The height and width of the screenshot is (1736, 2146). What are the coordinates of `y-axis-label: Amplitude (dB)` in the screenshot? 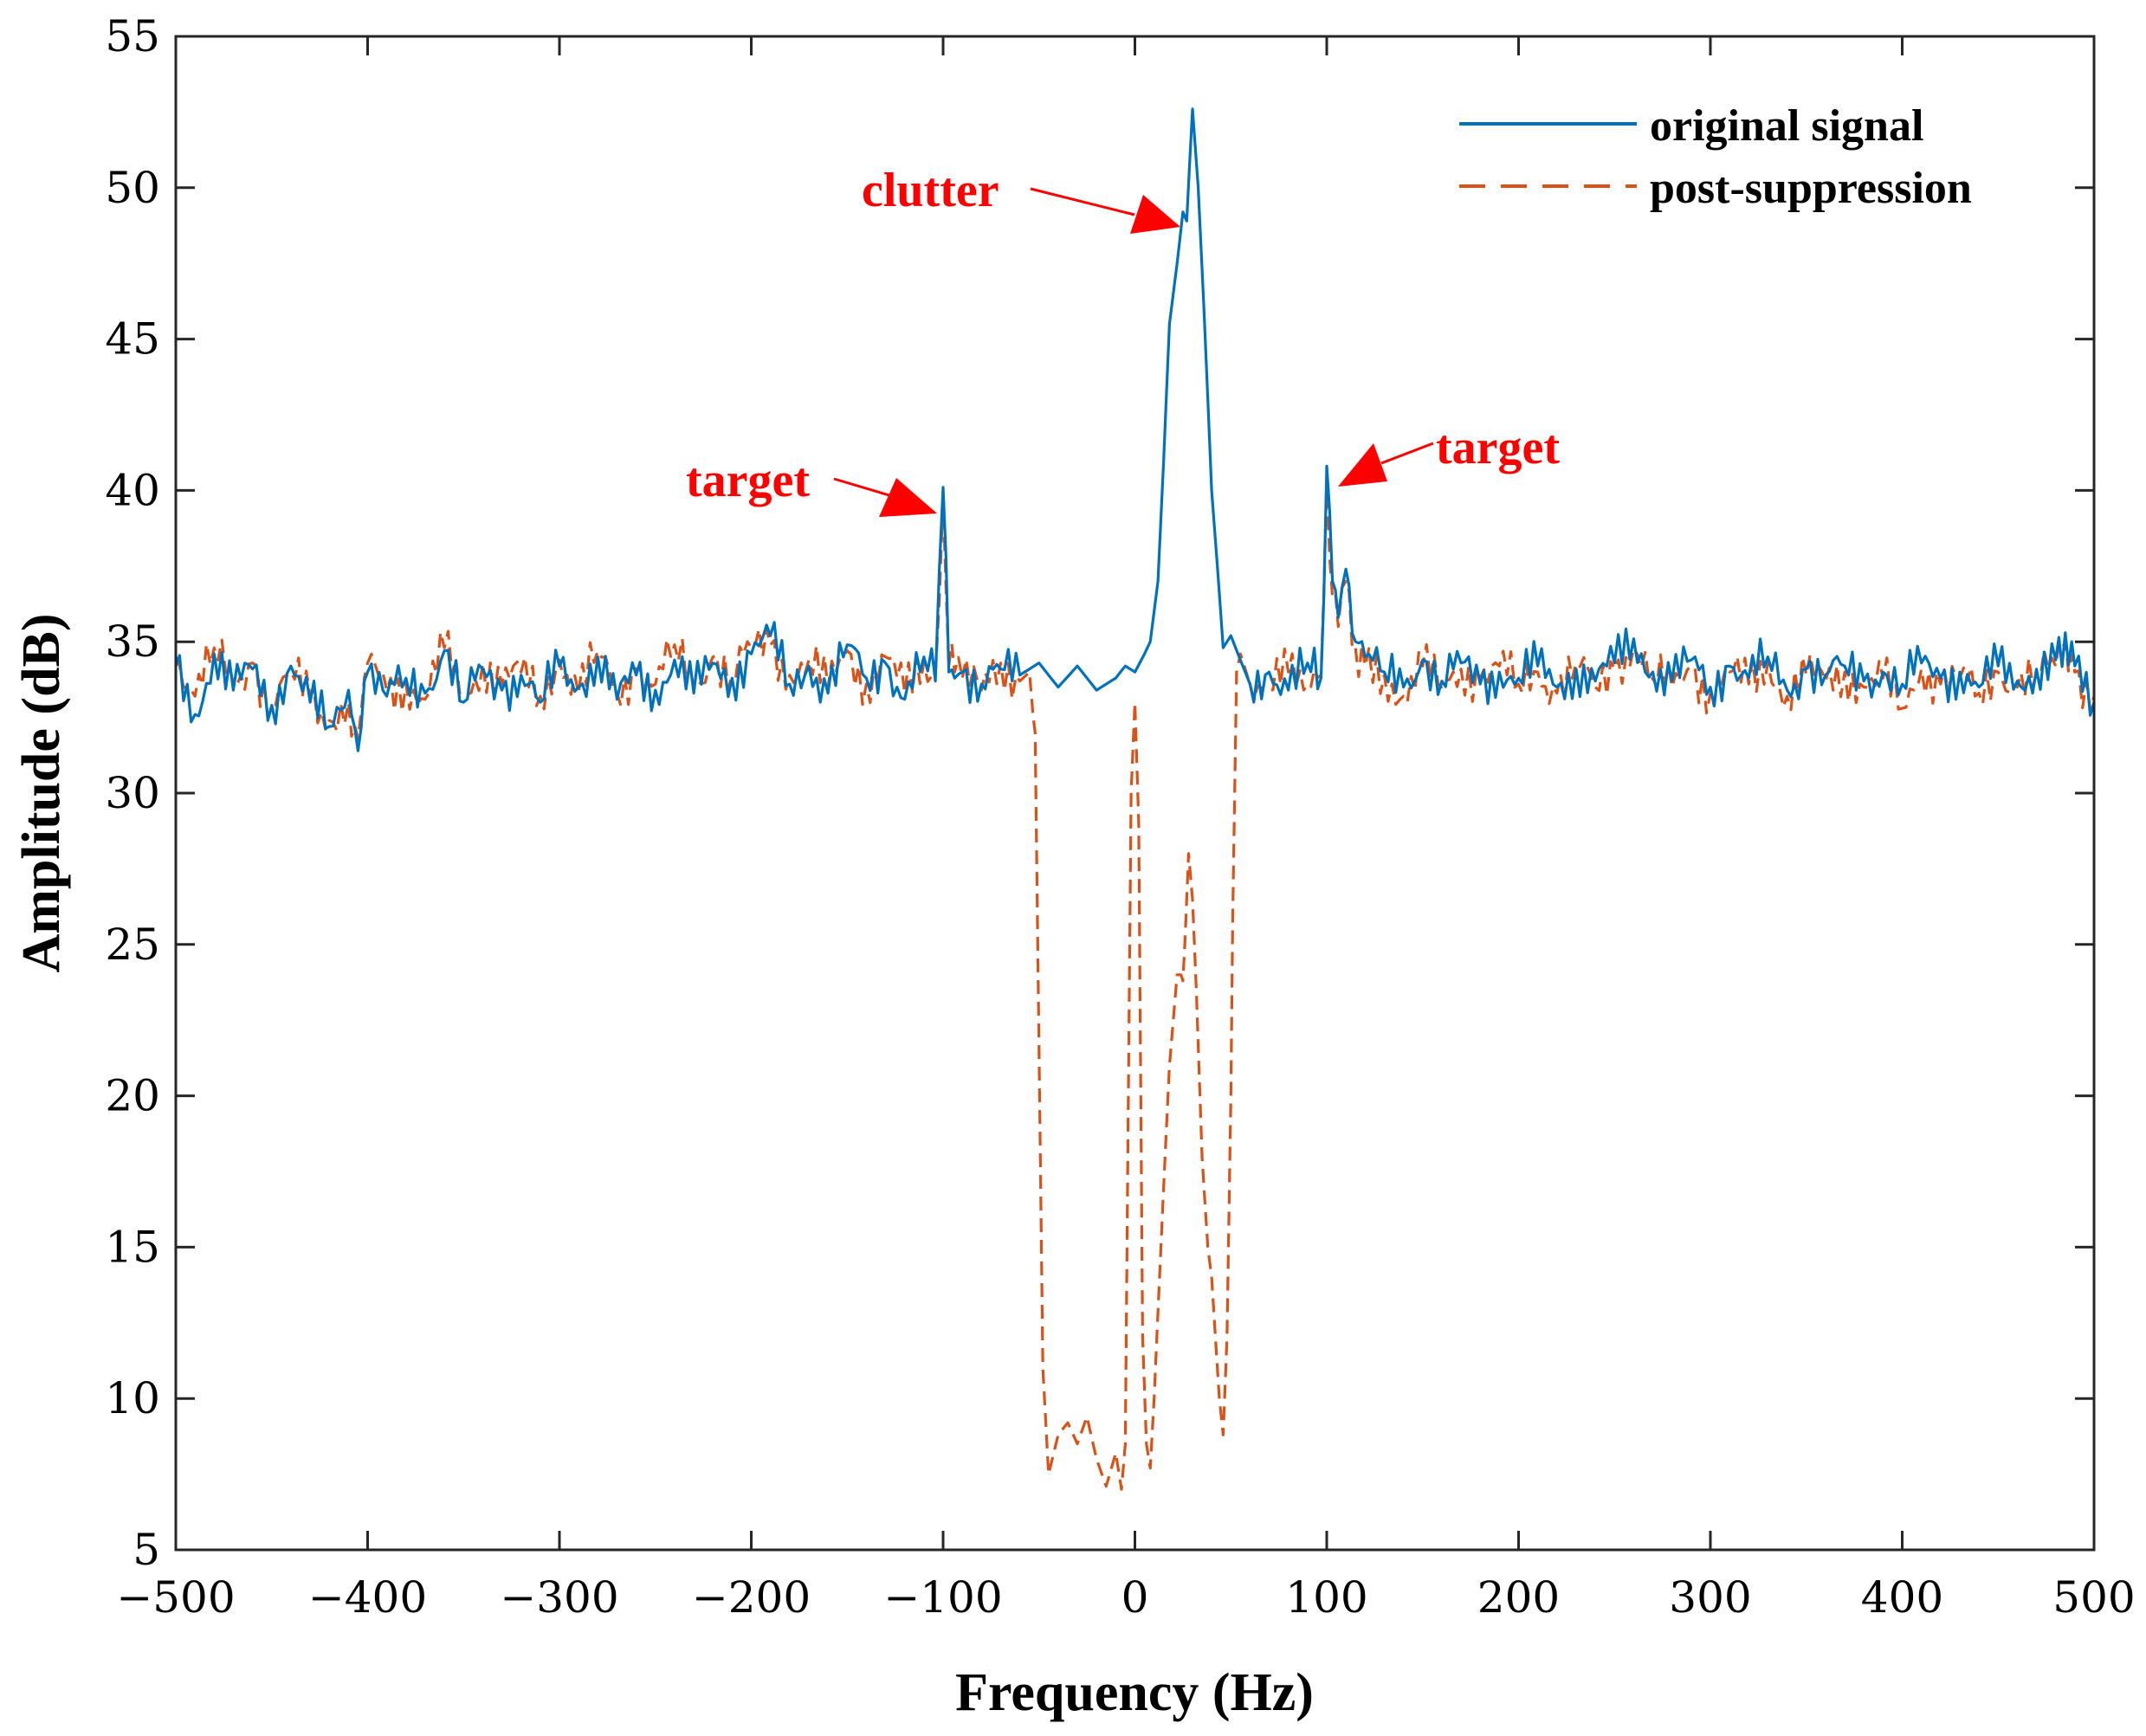 It's located at (41, 792).